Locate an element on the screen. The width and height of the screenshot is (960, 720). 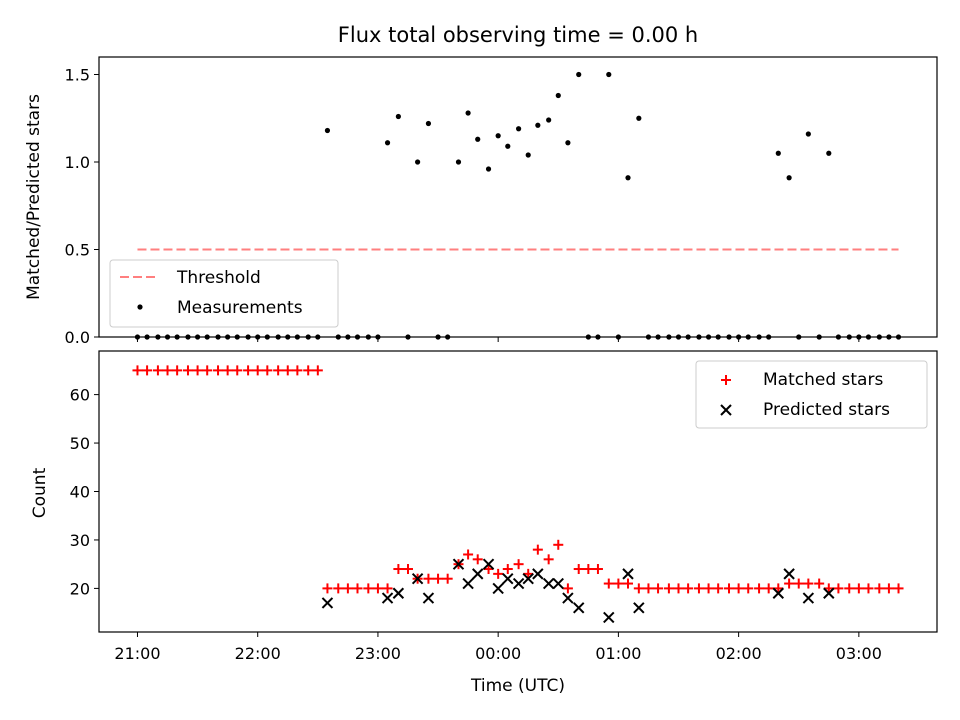
bottom-y-tick-label: 60 is located at coordinates (80, 395).